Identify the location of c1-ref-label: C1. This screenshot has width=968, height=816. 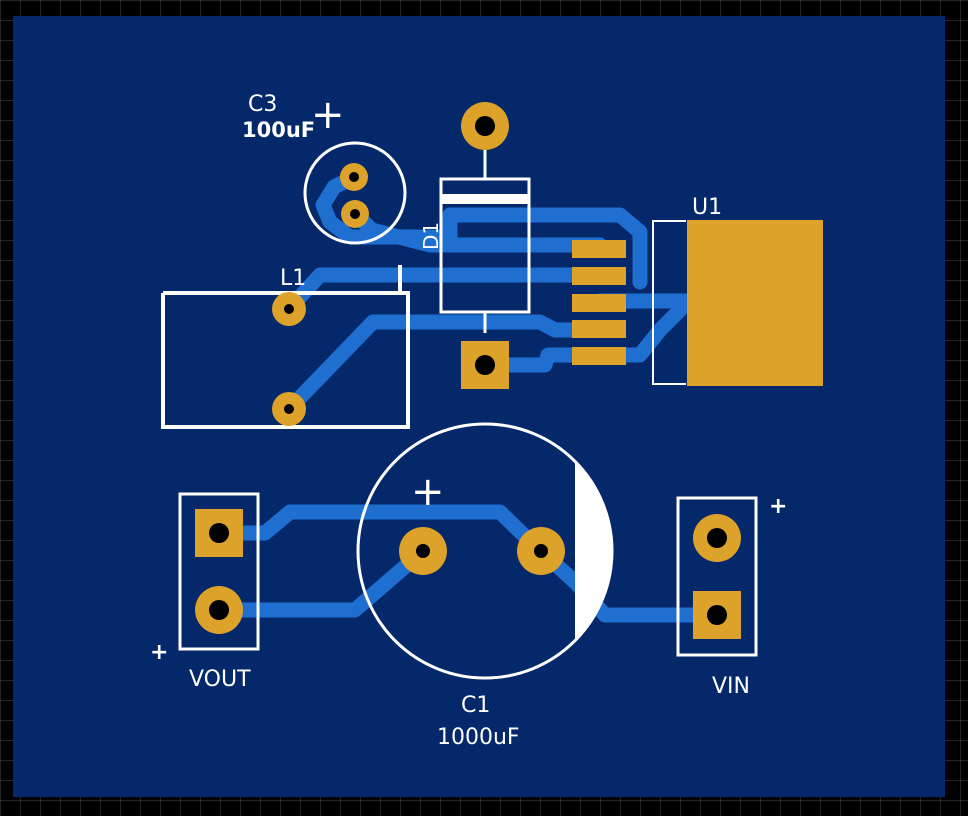
(475, 705).